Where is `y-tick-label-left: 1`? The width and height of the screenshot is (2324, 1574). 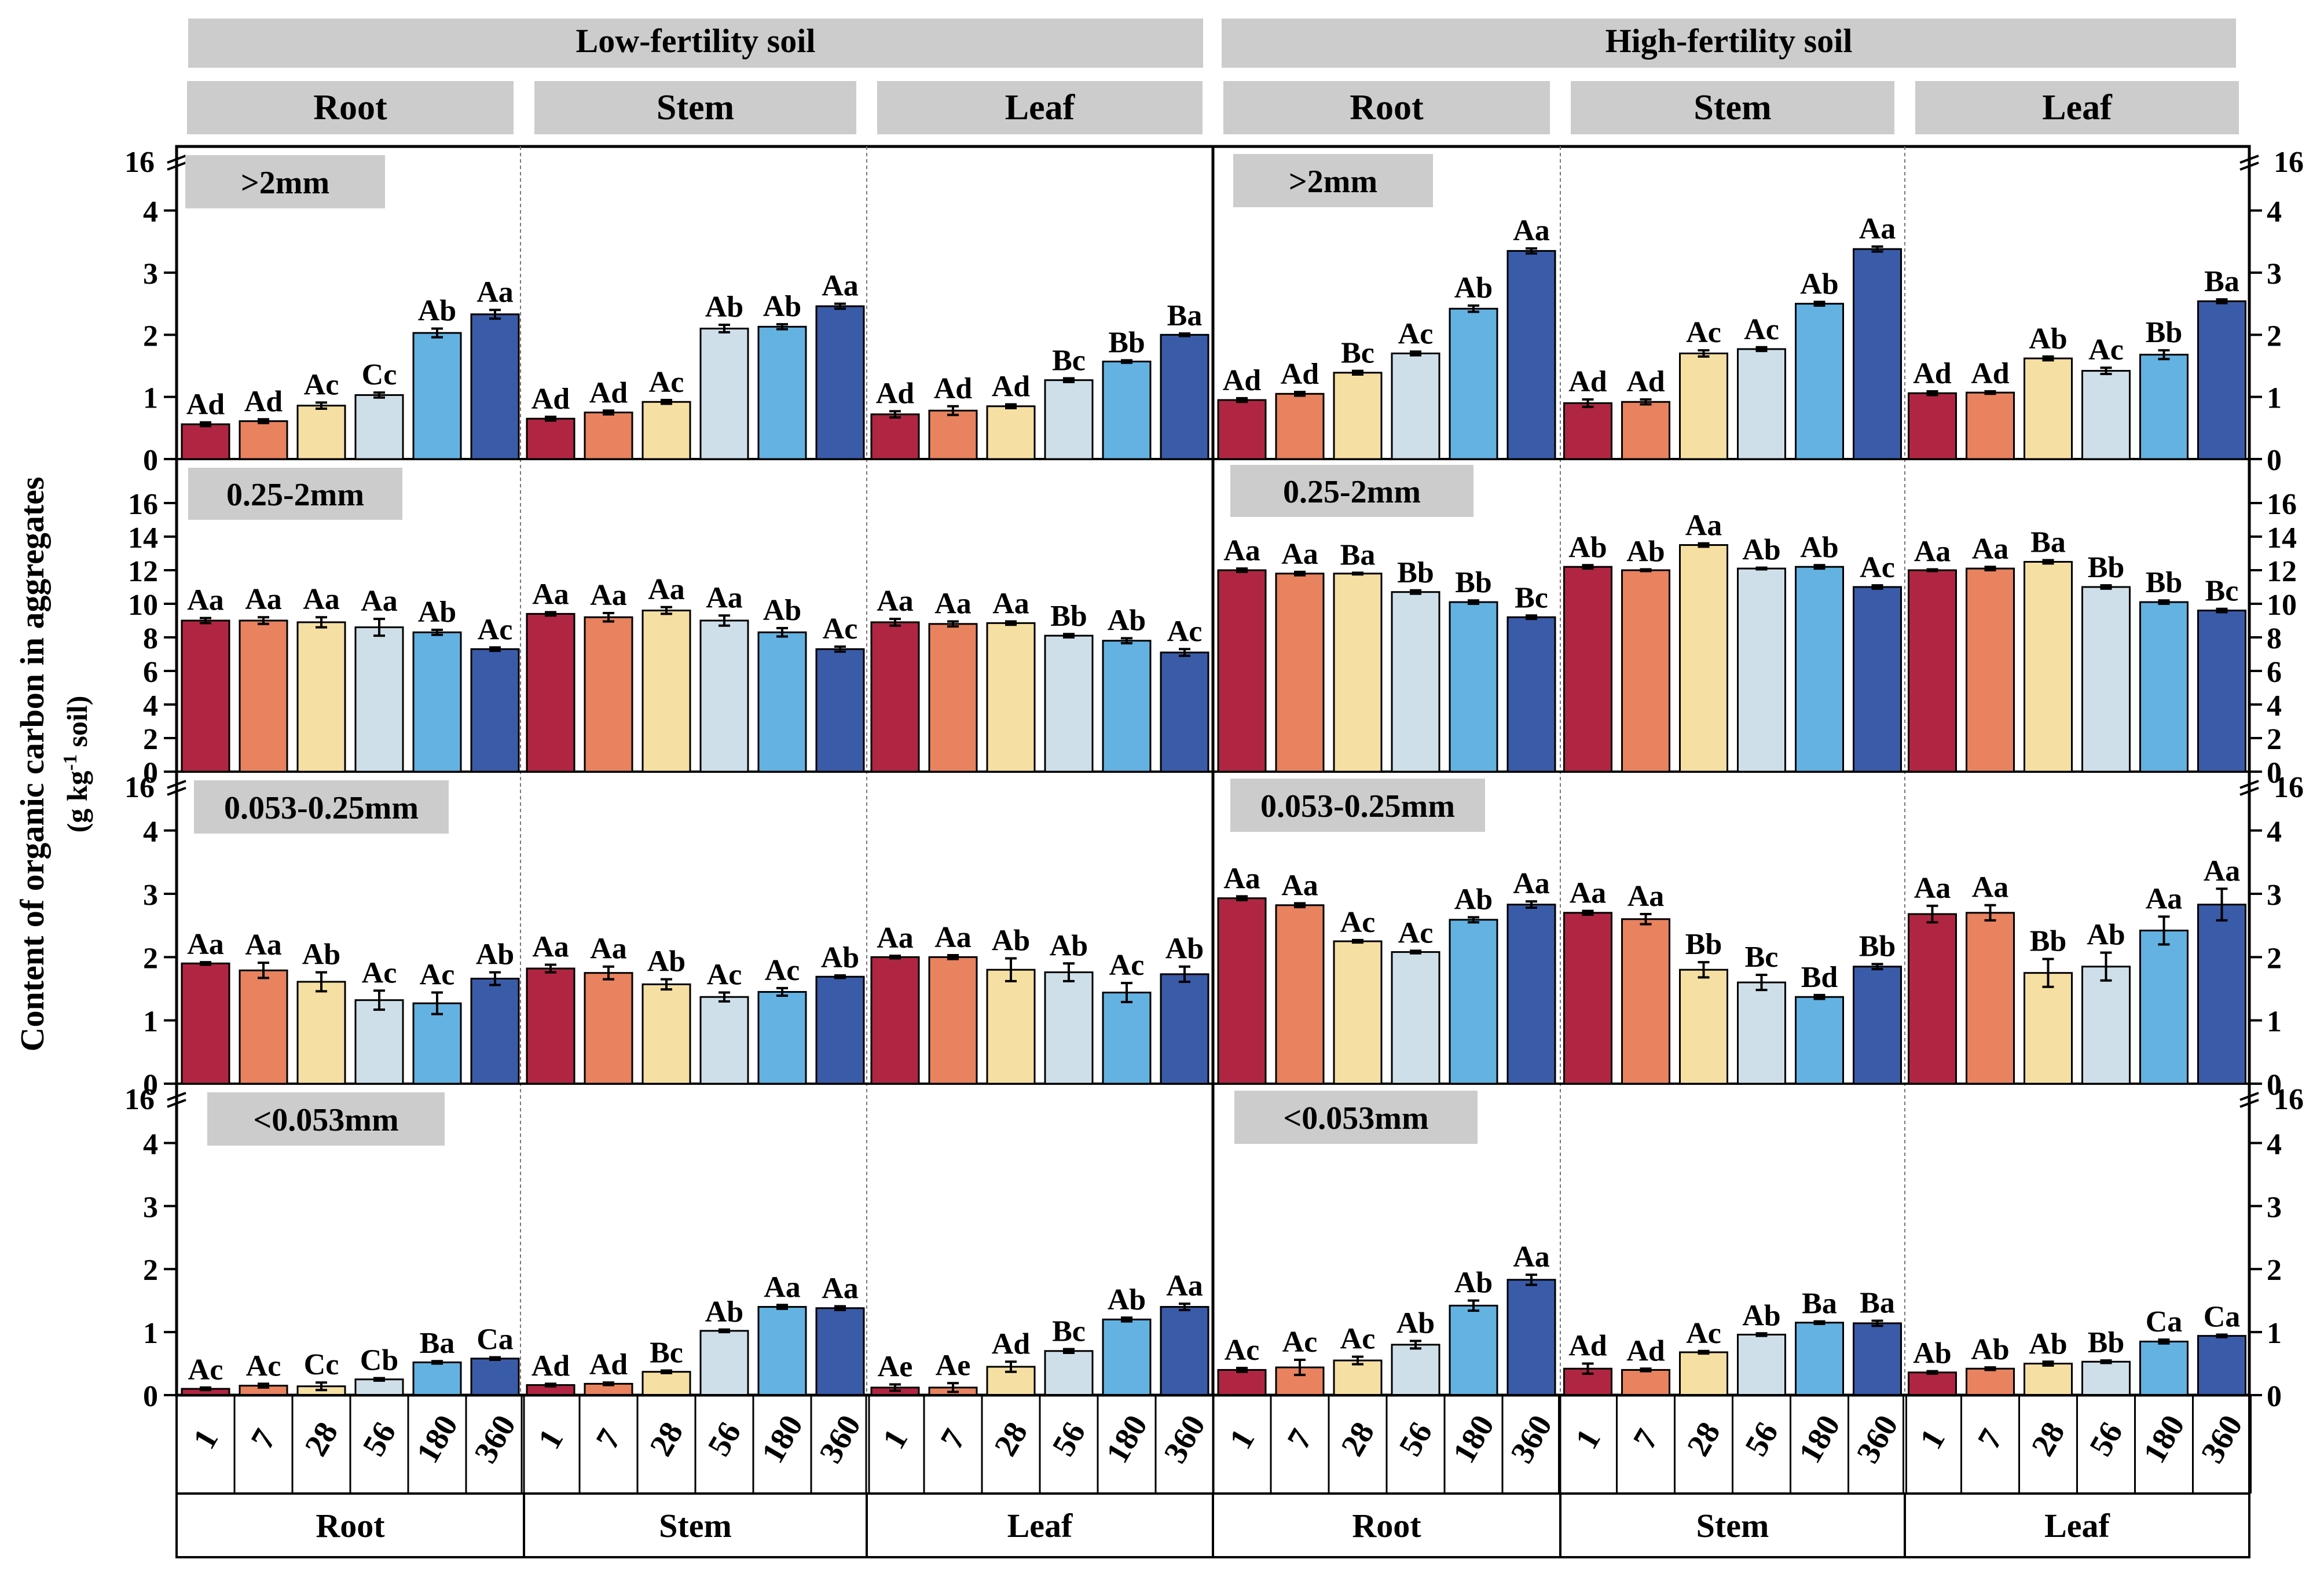
y-tick-label-left: 1 is located at coordinates (151, 1333).